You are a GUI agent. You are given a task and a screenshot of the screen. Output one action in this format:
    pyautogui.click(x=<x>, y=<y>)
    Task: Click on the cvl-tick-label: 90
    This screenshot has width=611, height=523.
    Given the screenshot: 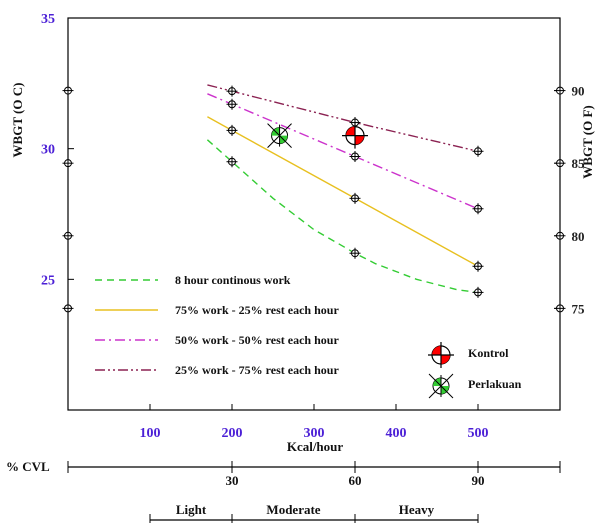 What is the action you would take?
    pyautogui.click(x=478, y=480)
    